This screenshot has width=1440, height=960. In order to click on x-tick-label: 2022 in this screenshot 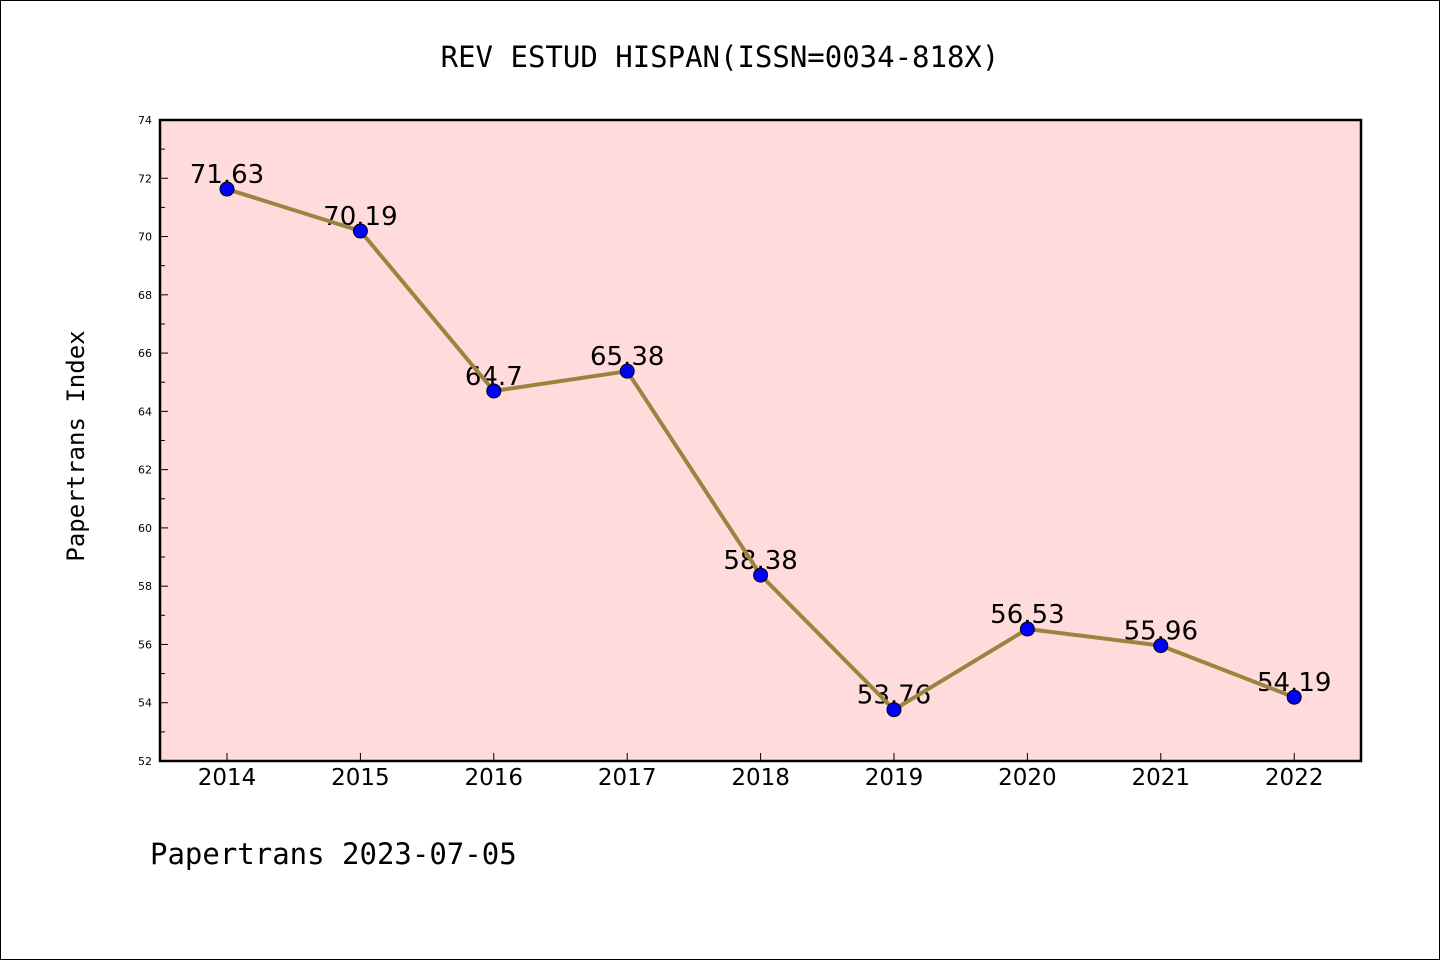, I will do `click(1294, 778)`.